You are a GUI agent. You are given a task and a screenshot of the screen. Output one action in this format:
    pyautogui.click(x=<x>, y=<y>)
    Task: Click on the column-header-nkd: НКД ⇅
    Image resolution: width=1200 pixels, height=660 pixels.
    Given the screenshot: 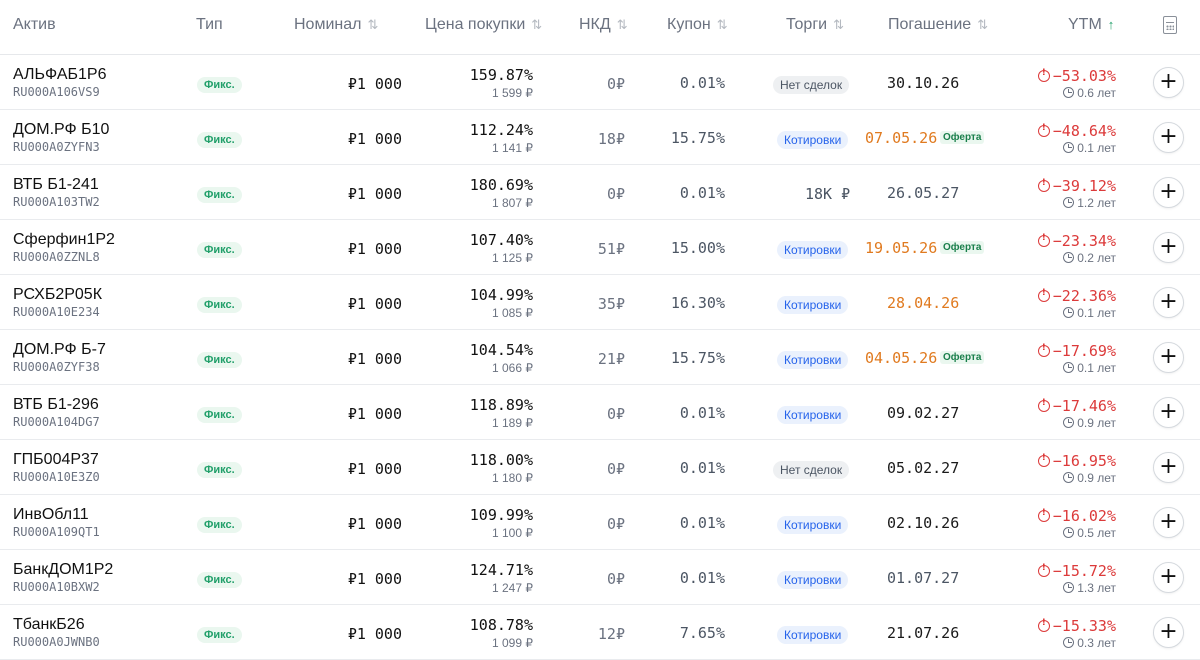 What is the action you would take?
    pyautogui.click(x=603, y=25)
    